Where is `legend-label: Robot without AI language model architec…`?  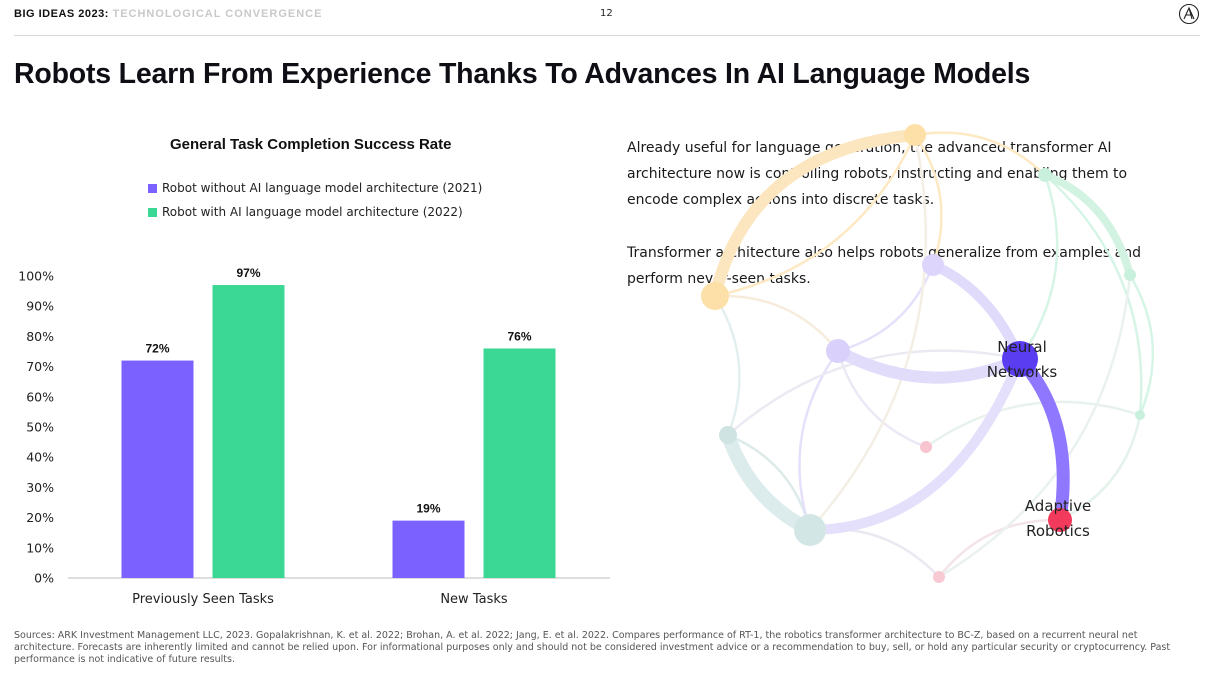
legend-label: Robot without AI language model architec… is located at coordinates (322, 188).